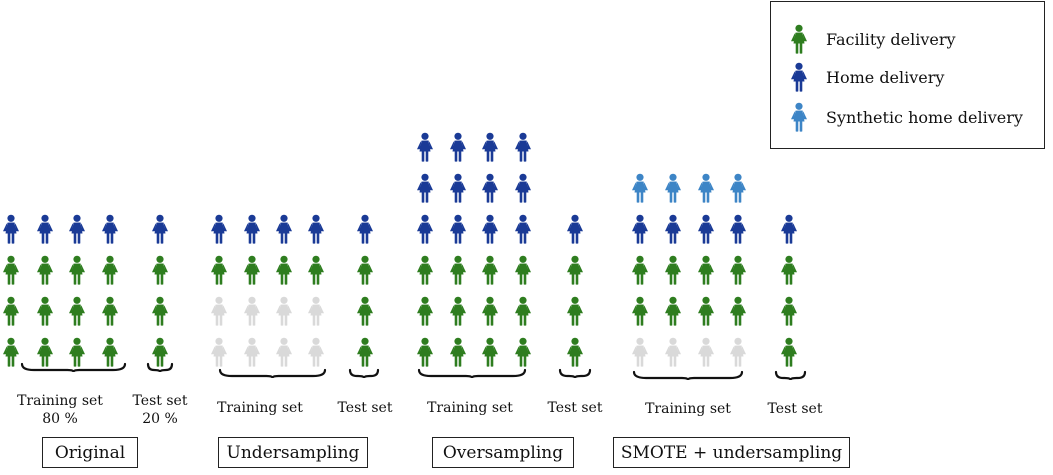 This screenshot has height=475, width=1053. I want to click on legend-label-facility: Facility delivery, so click(891, 39).